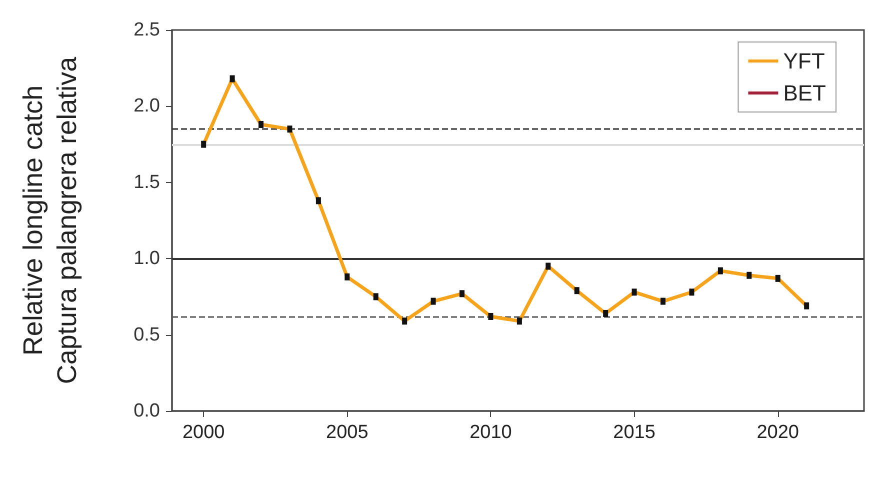 Image resolution: width=876 pixels, height=489 pixels. I want to click on x-tick-label: 2015, so click(634, 432).